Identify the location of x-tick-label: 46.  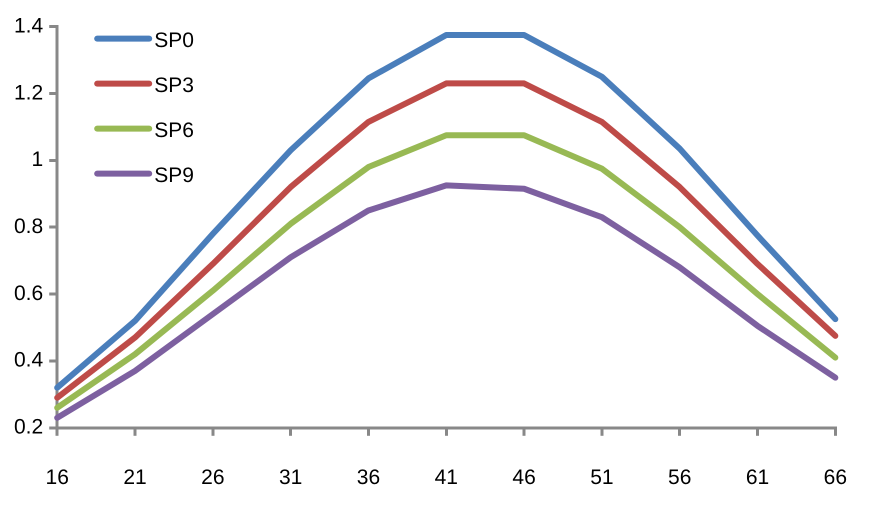
(524, 478).